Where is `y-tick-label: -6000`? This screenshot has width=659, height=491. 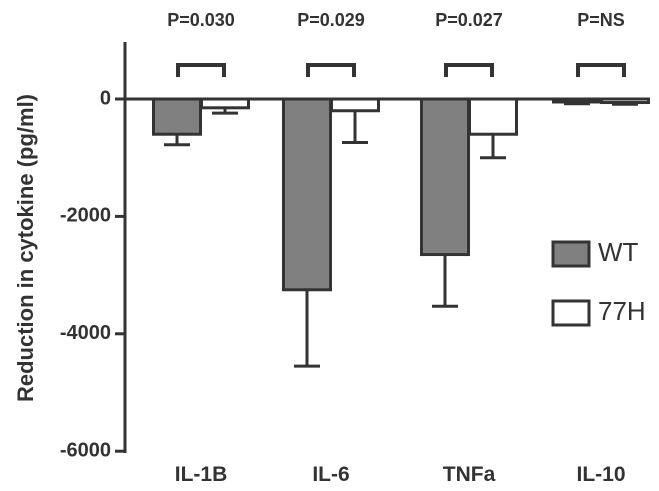
y-tick-label: -6000 is located at coordinates (85, 450).